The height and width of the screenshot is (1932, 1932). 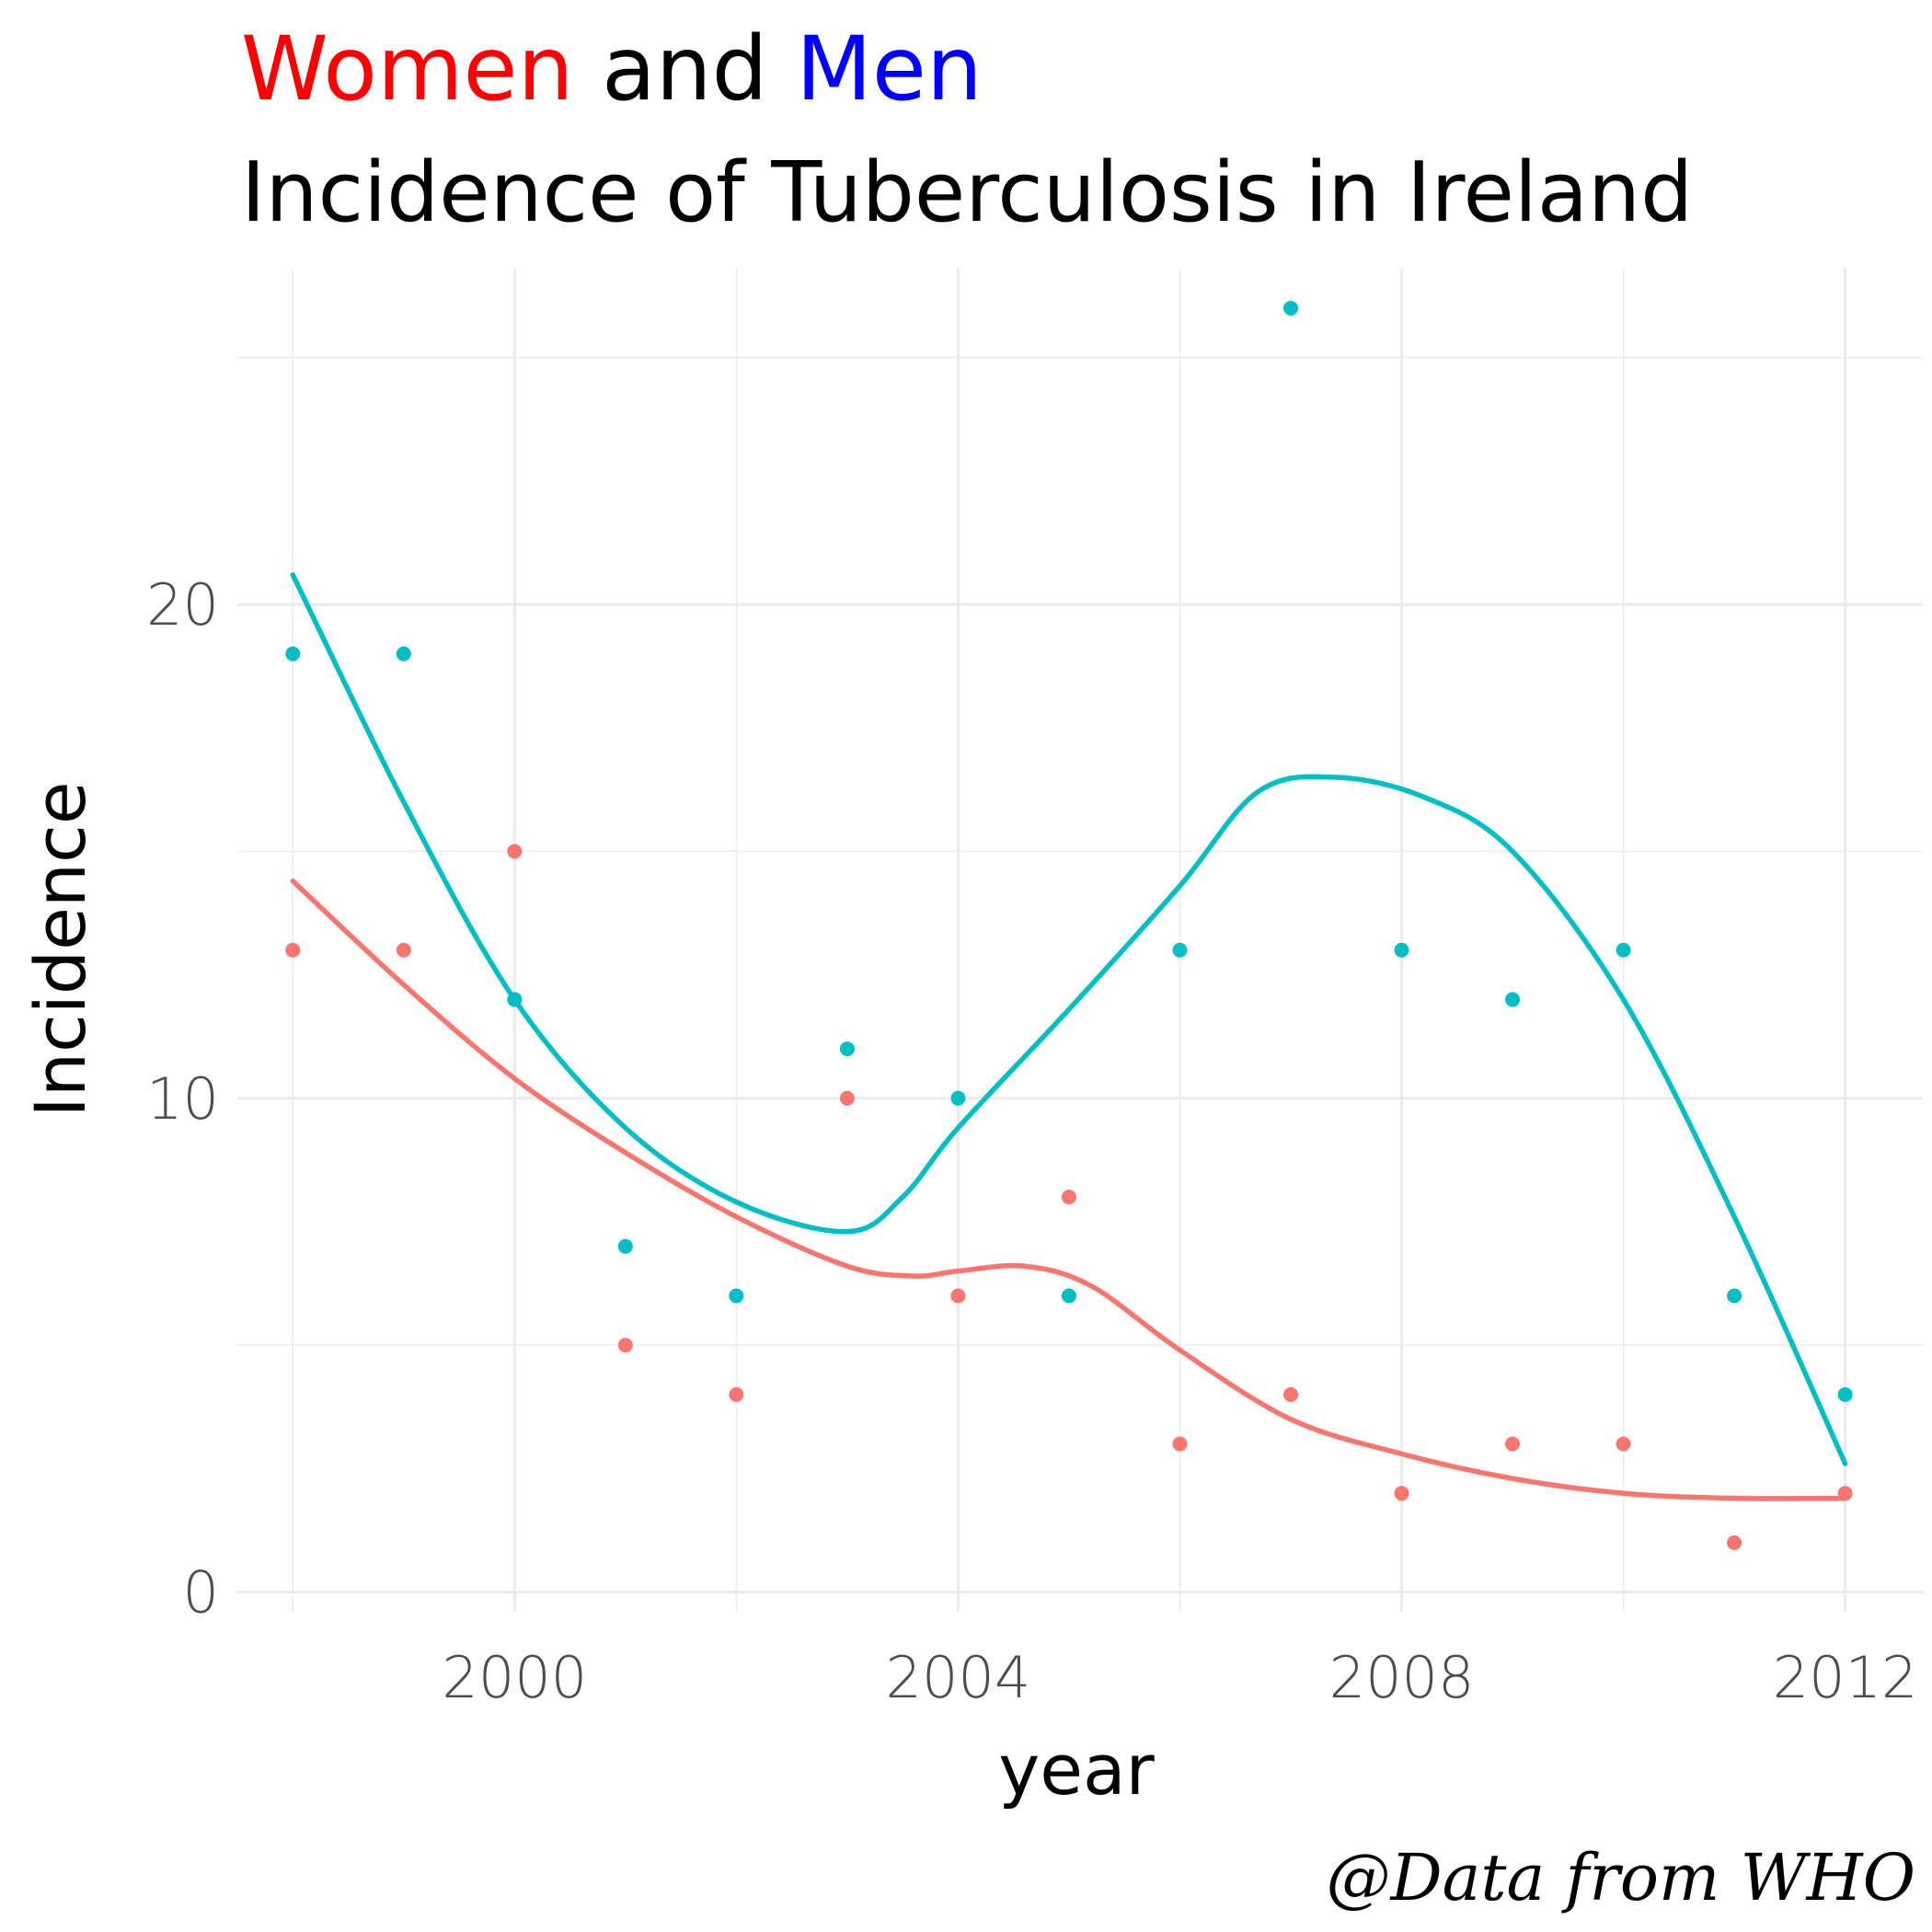 I want to click on title-and: and, so click(x=684, y=69).